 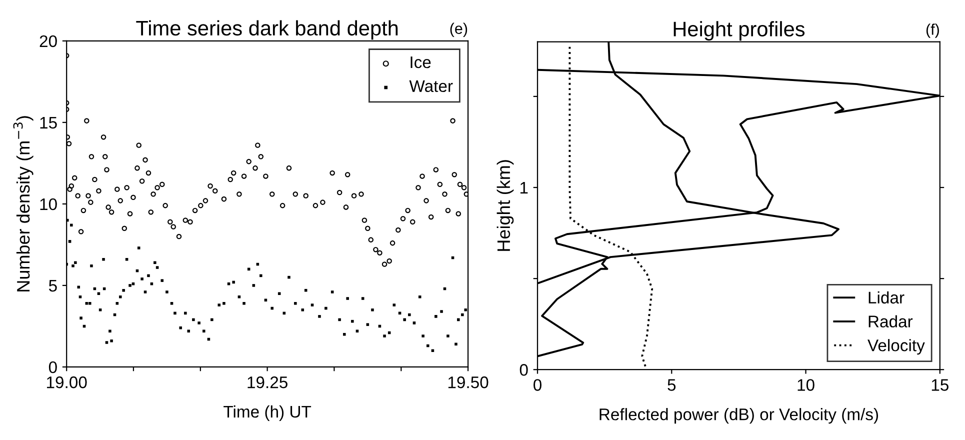 What do you see at coordinates (672, 385) in the screenshot?
I see `x-tick-label: 5` at bounding box center [672, 385].